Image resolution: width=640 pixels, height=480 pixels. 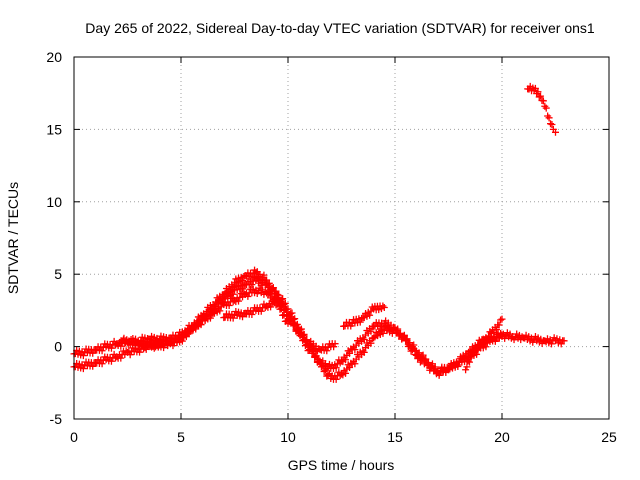 What do you see at coordinates (13, 238) in the screenshot?
I see `y-axis-label: SDTVAR / TECUs` at bounding box center [13, 238].